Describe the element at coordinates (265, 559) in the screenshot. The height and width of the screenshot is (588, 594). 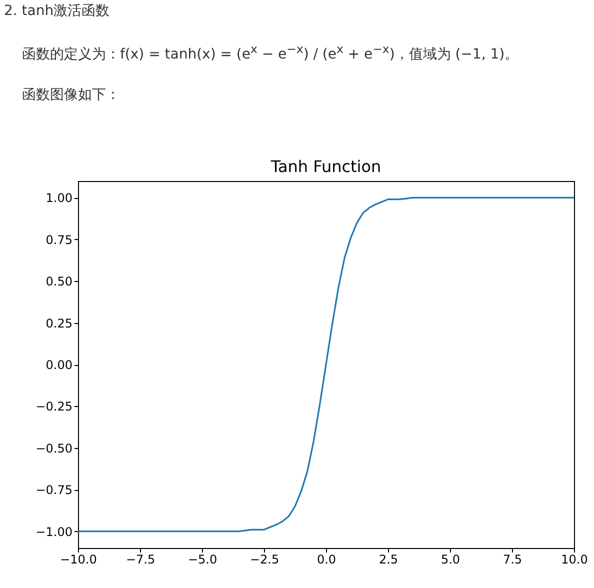
I see `x-tick-label: −2.5` at that location.